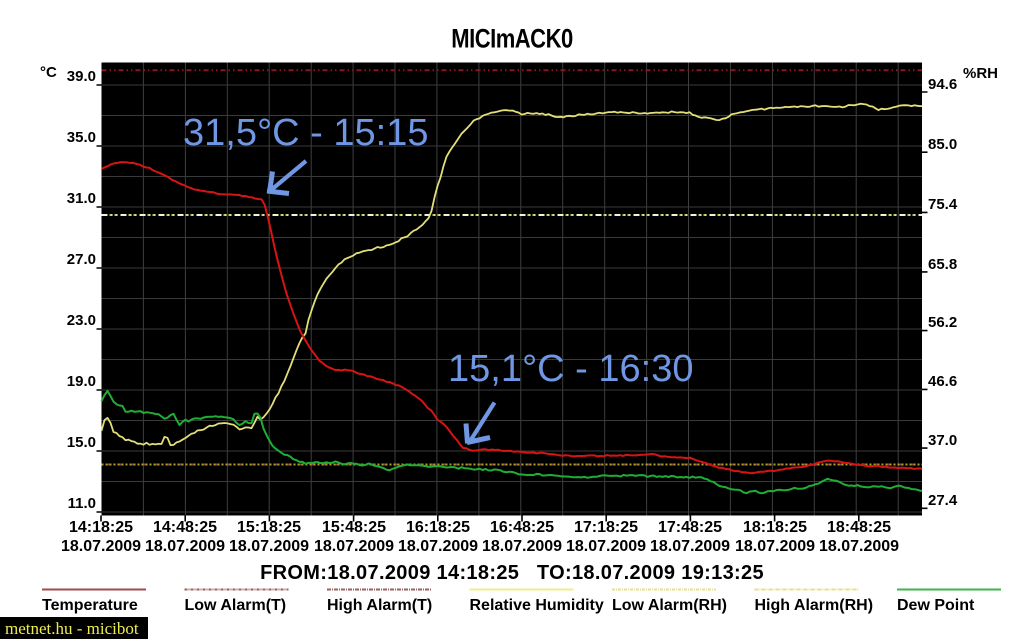 This screenshot has width=1024, height=640. Describe the element at coordinates (814, 605) in the screenshot. I see `svg-text: High Alarm(RH)` at that location.